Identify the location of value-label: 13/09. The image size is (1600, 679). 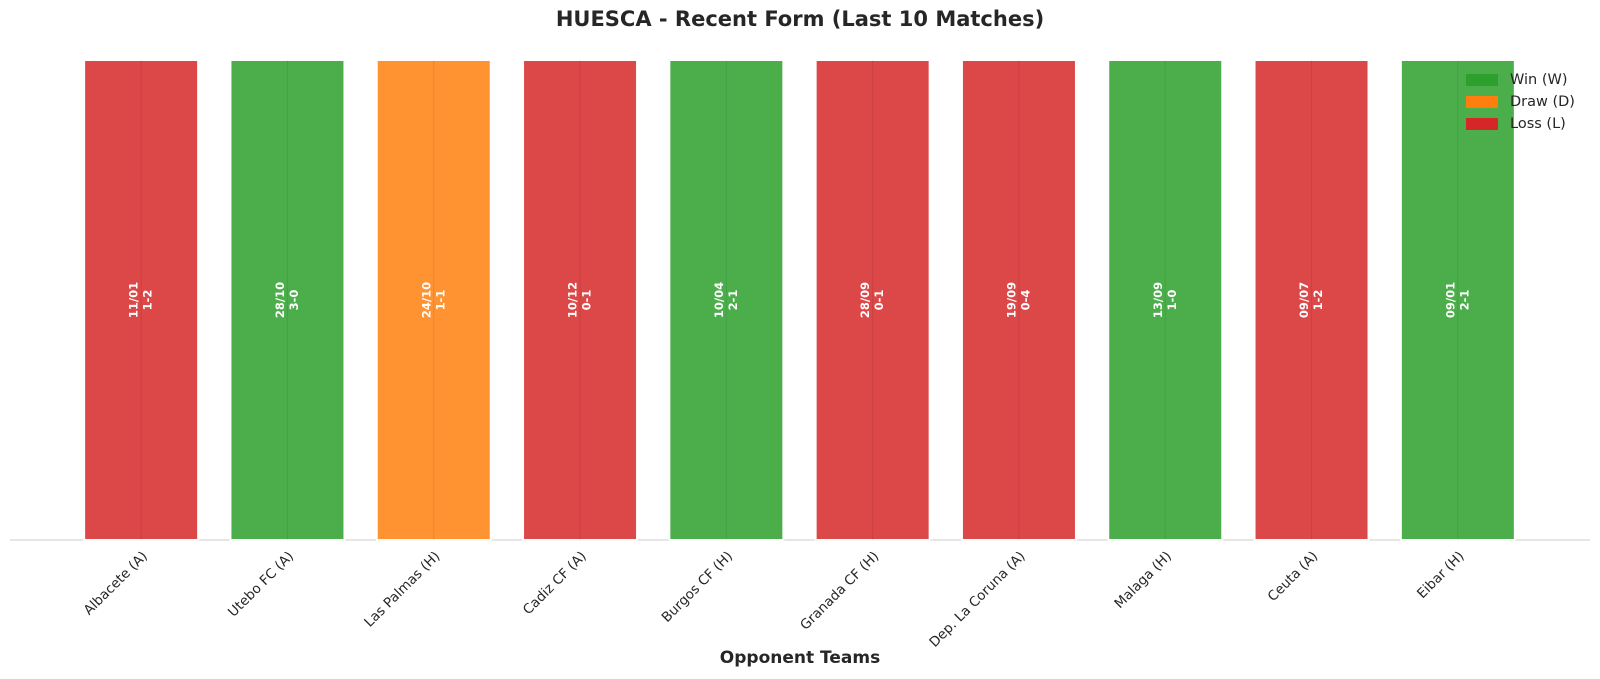
(1158, 300).